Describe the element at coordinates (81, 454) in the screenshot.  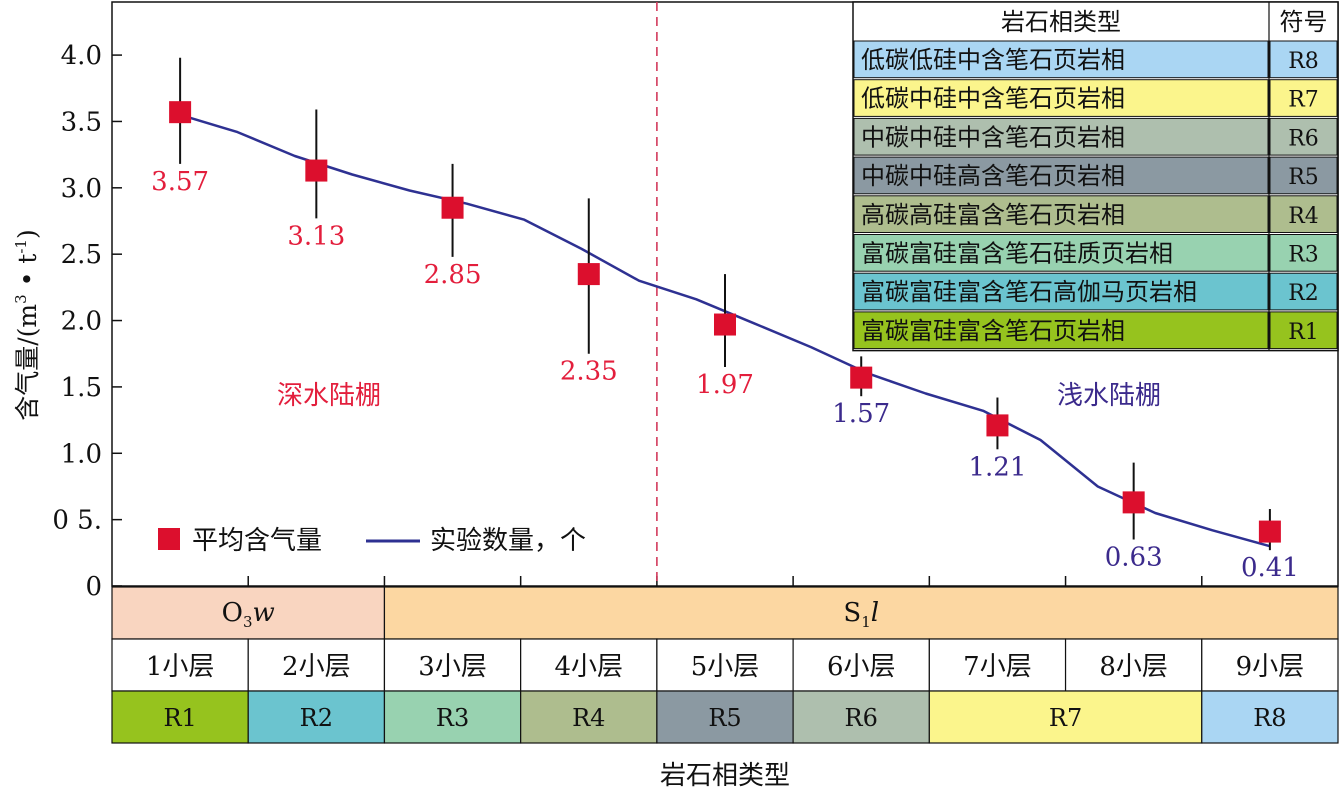
I see `y-tick-label: 1.0` at that location.